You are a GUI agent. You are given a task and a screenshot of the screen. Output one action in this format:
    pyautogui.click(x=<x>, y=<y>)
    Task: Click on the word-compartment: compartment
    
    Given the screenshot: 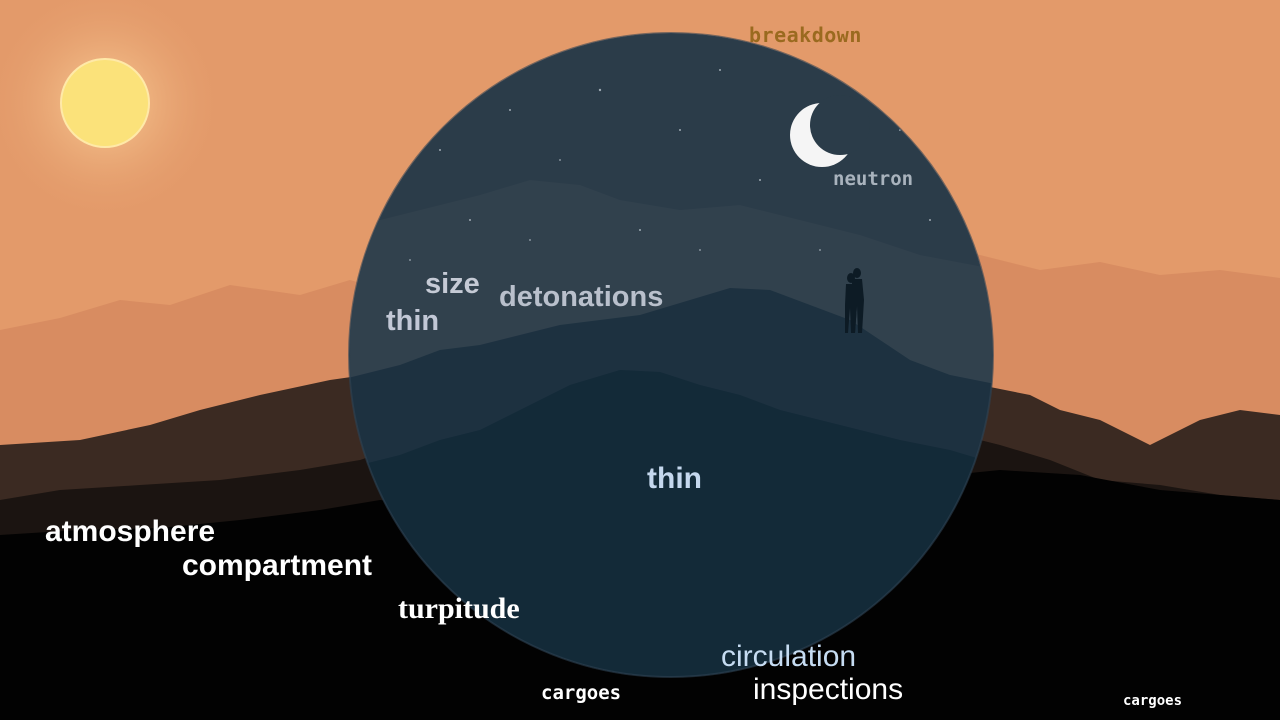 What is the action you would take?
    pyautogui.click(x=277, y=565)
    